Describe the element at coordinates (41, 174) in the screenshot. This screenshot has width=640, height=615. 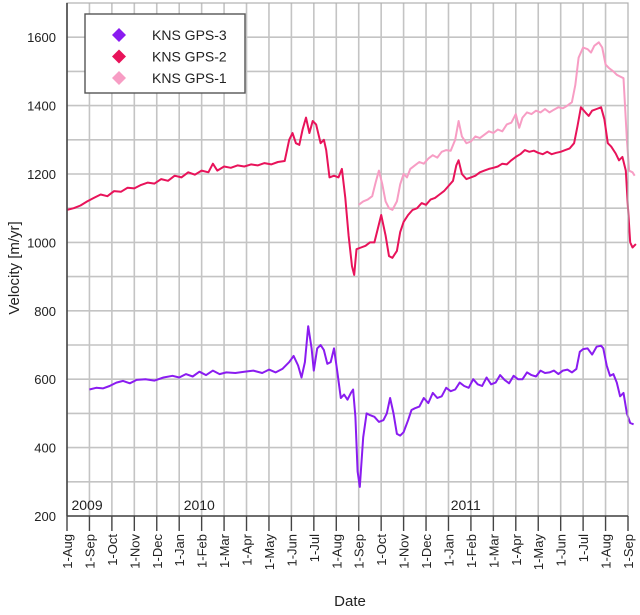
I see `y-tick-label: 1200` at that location.